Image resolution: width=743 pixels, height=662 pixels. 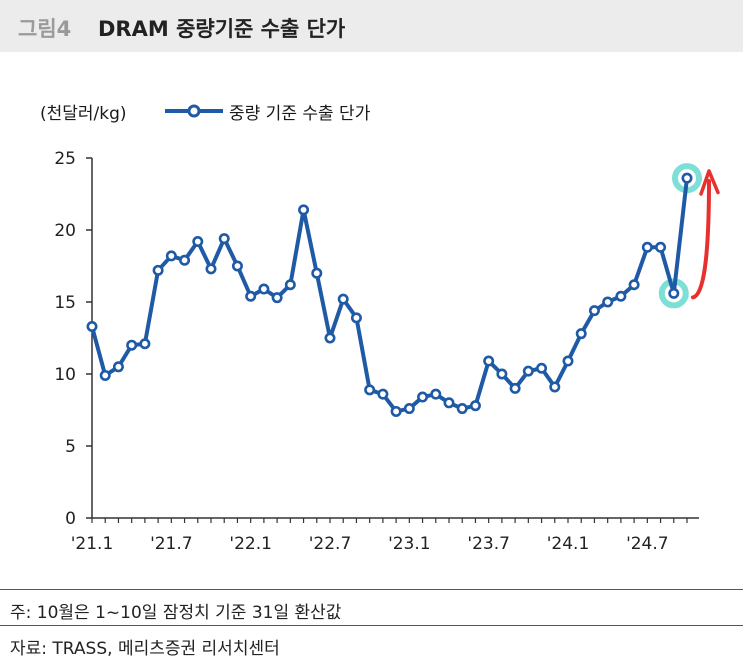 What do you see at coordinates (65, 303) in the screenshot?
I see `y-tick-label: 15` at bounding box center [65, 303].